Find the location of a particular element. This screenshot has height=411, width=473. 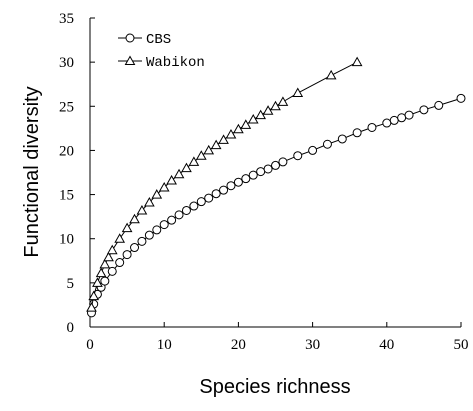

y-tick-label: 25 is located at coordinates (66, 107).